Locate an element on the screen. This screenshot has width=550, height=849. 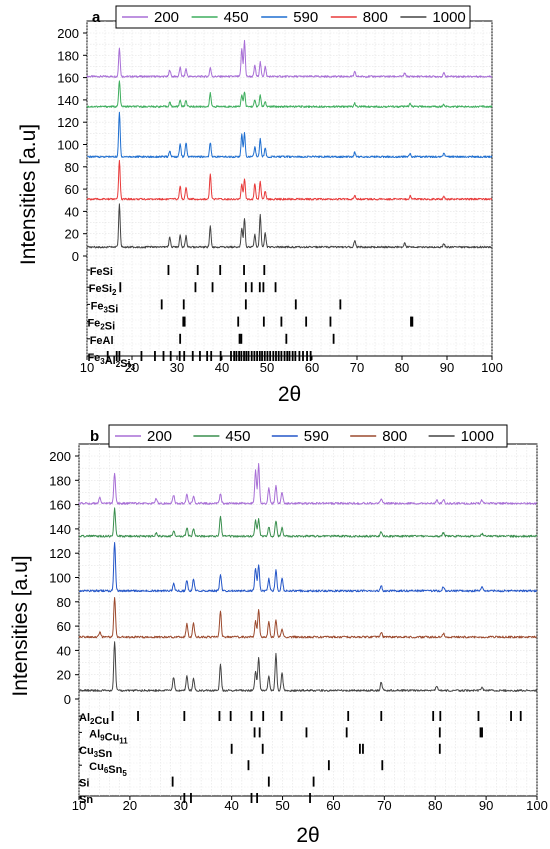
phase-label: Fe3Al2Si3 is located at coordinates (111, 362).